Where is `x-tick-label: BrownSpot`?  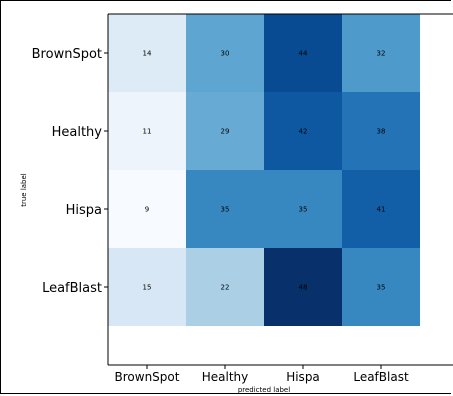 x-tick-label: BrownSpot is located at coordinates (147, 377).